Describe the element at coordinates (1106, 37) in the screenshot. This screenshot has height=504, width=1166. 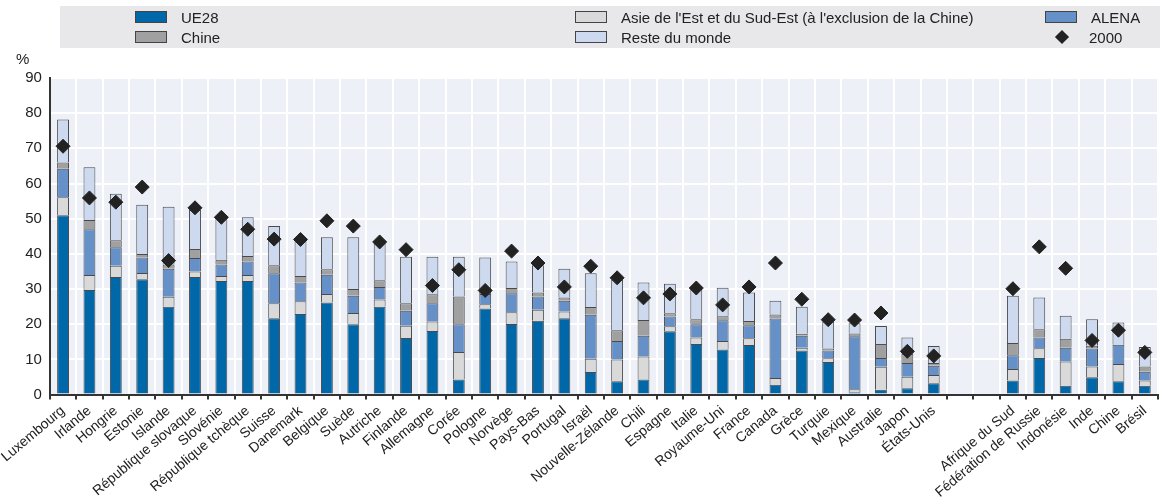
I see `legend-label: 2000` at that location.